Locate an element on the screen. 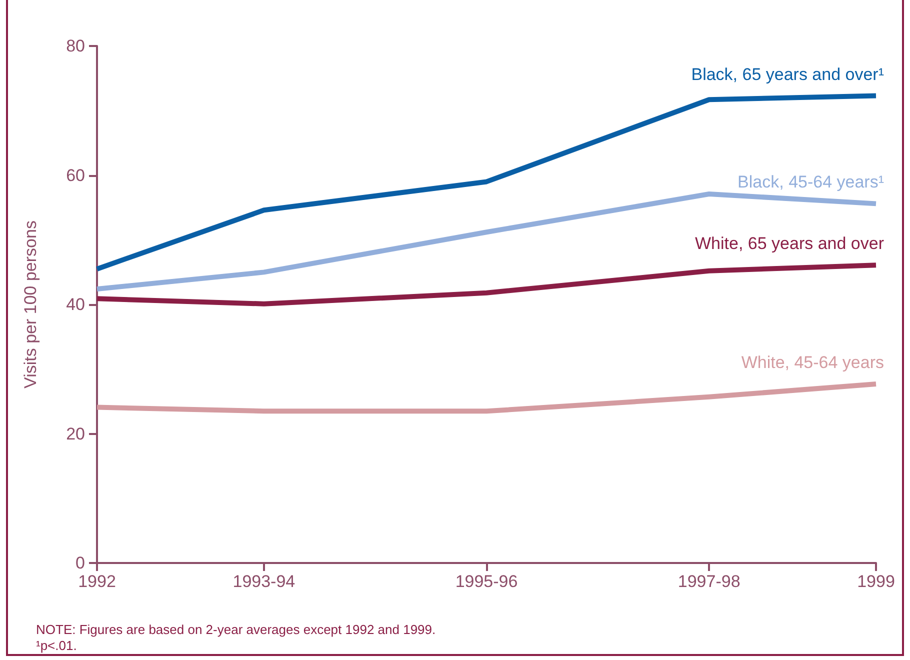  y-tick-label: 60 is located at coordinates (75, 175).